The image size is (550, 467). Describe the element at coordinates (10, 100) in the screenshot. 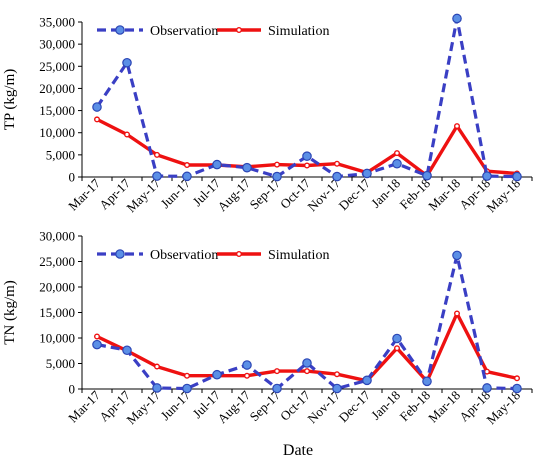

I see `y-axis-title: TP (kg/m)` at that location.